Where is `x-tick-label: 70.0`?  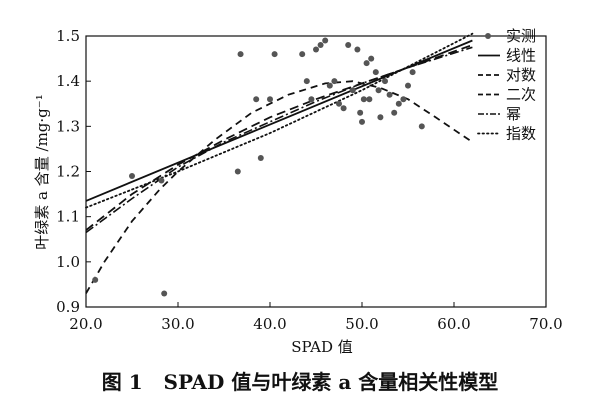
x-tick-label: 70.0 is located at coordinates (545, 324).